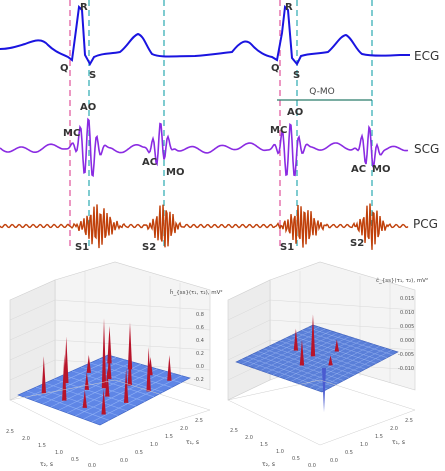 This screenshot has width=445, height=471. I want to click on plot-right-ztick-5: -0.010, so click(406, 369).